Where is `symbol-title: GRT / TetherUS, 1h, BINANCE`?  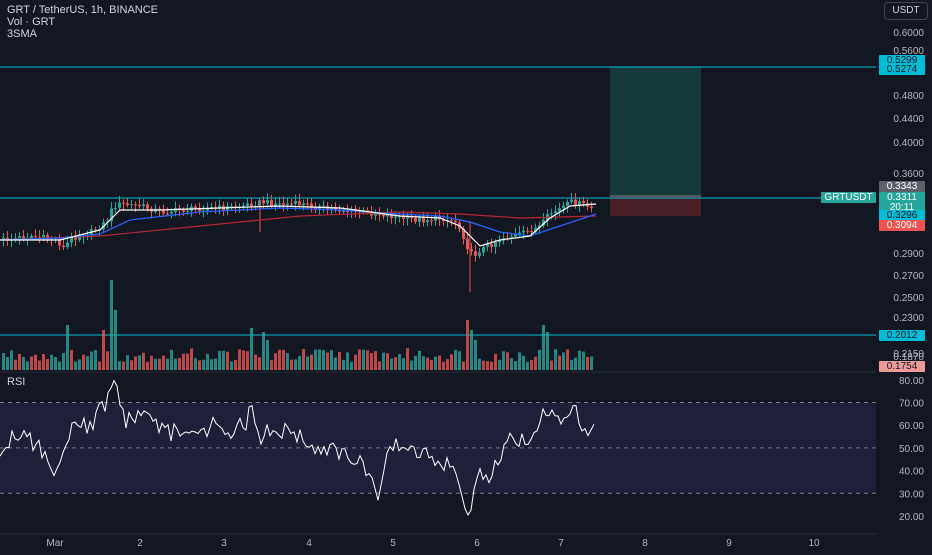
symbol-title: GRT / TetherUS, 1h, BINANCE is located at coordinates (83, 10).